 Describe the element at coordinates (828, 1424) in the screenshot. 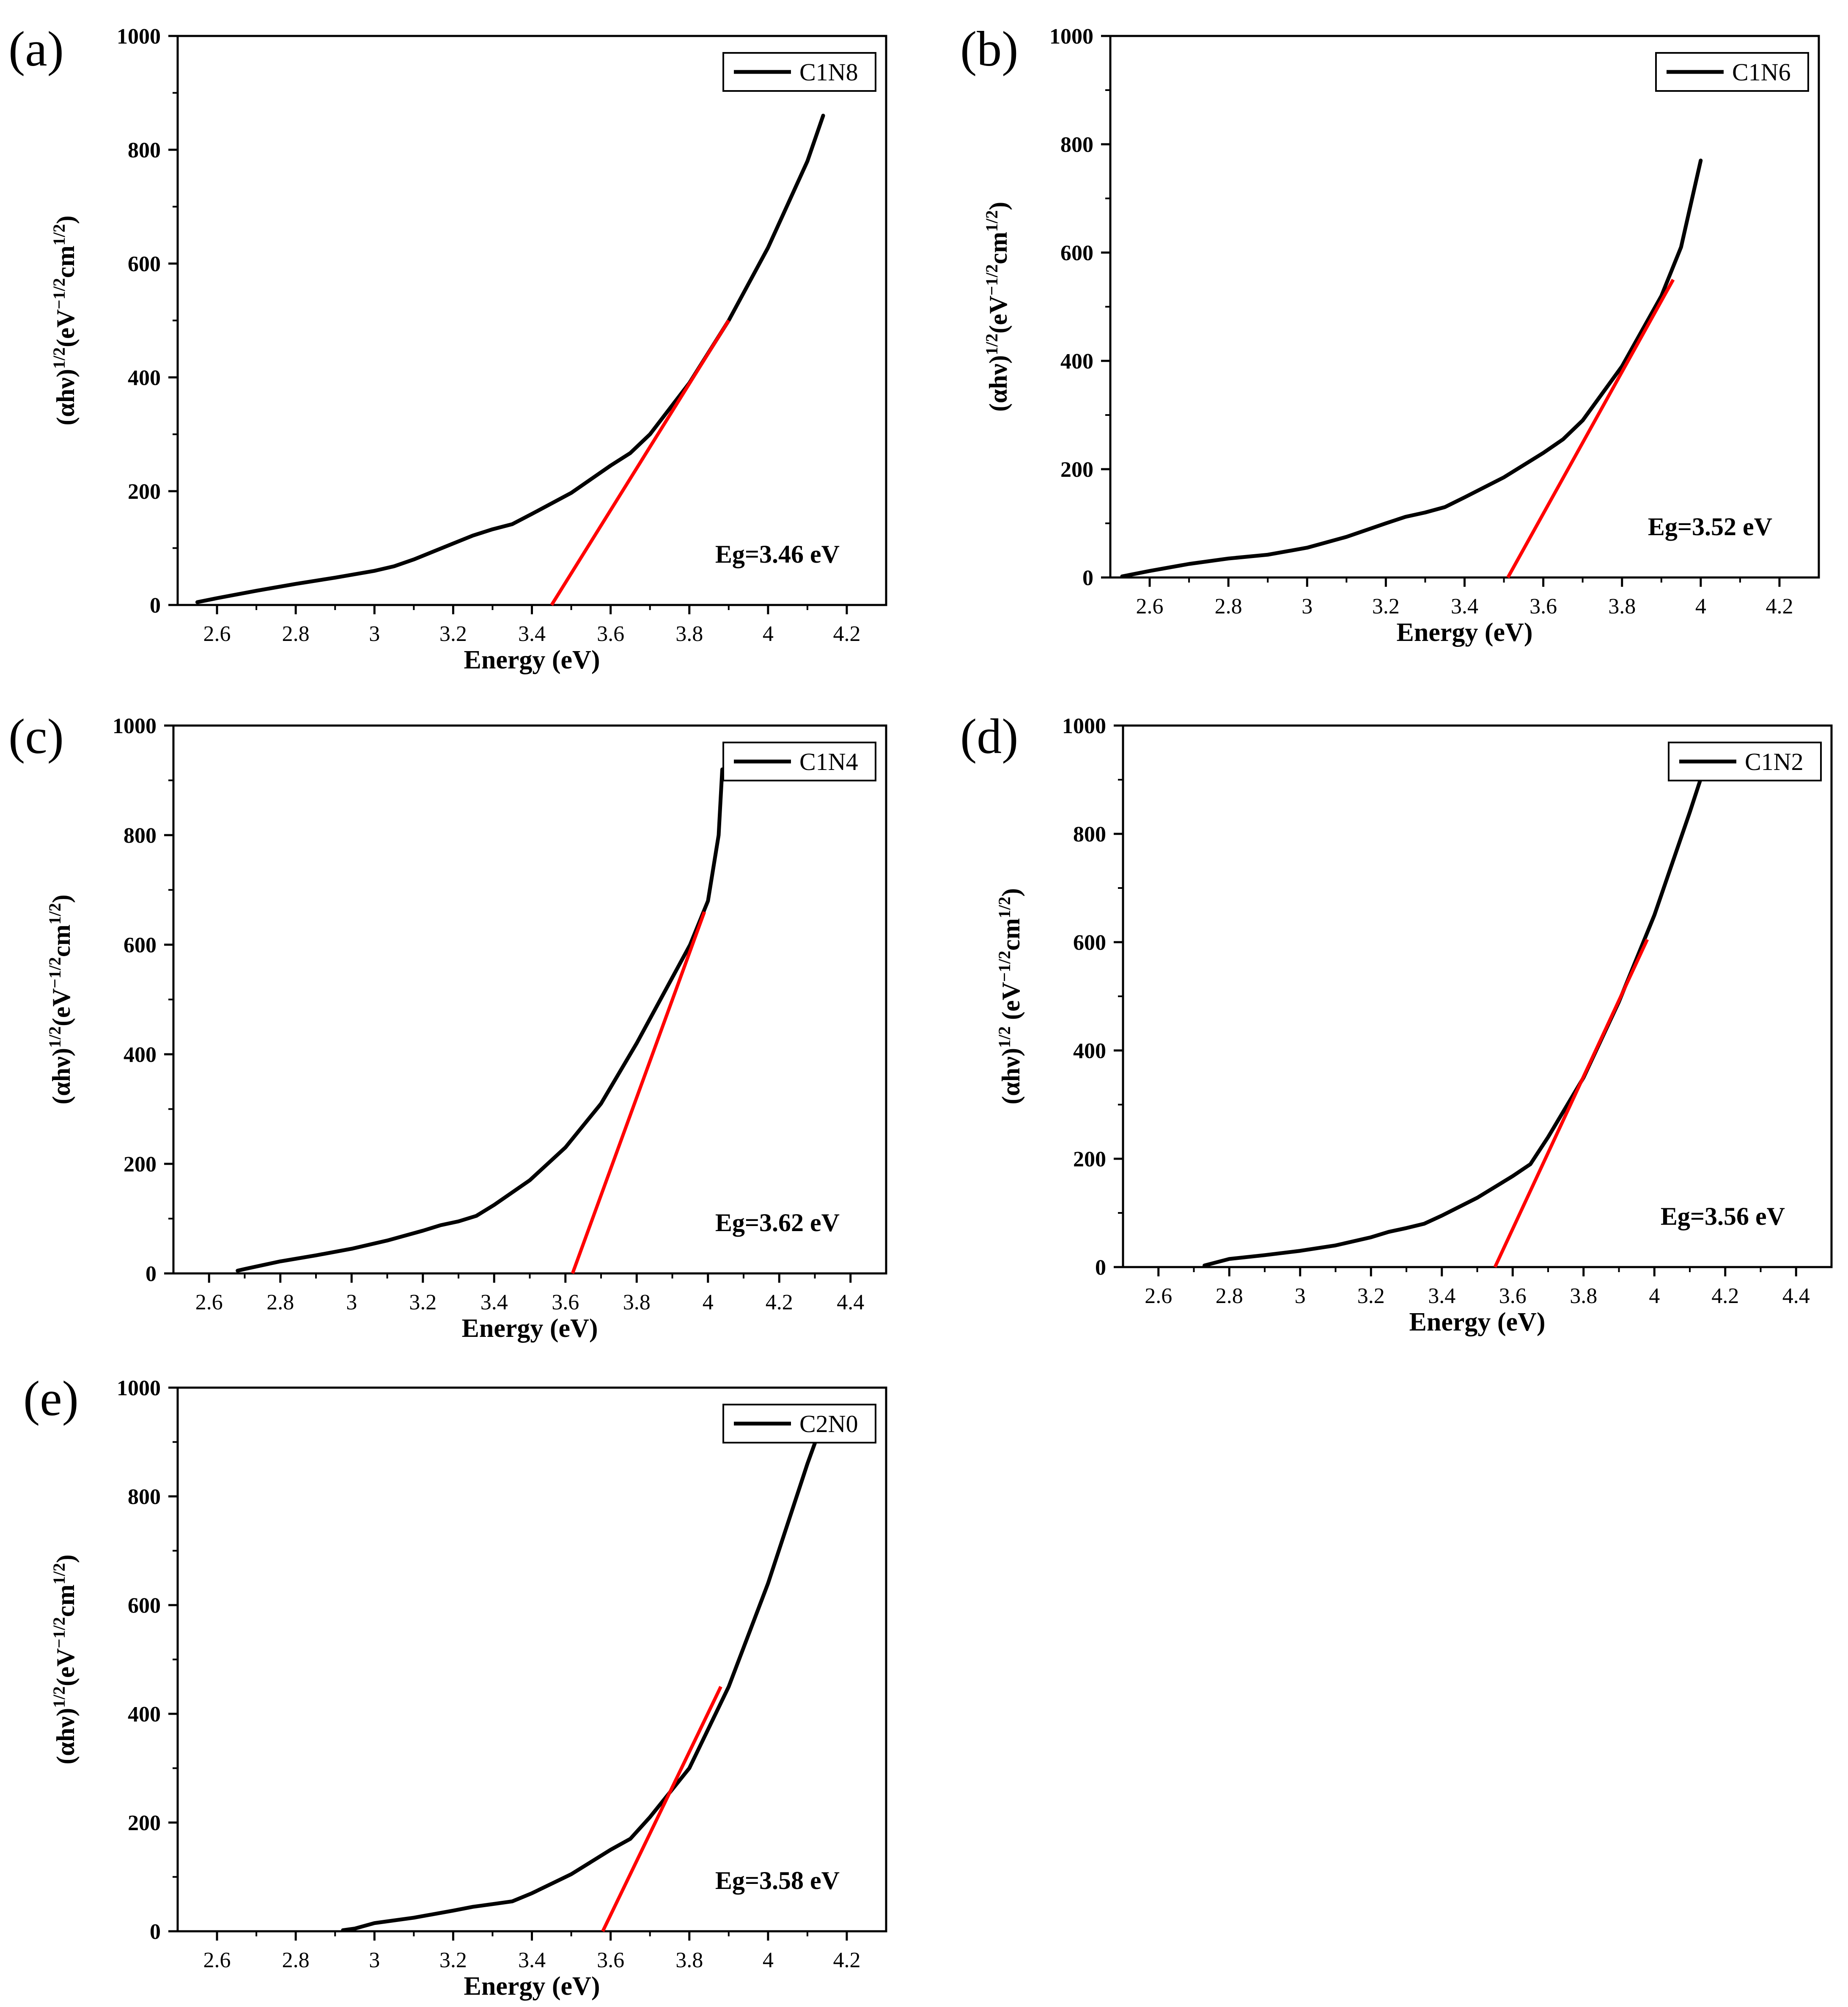

I see `legend-label: C2N0` at that location.